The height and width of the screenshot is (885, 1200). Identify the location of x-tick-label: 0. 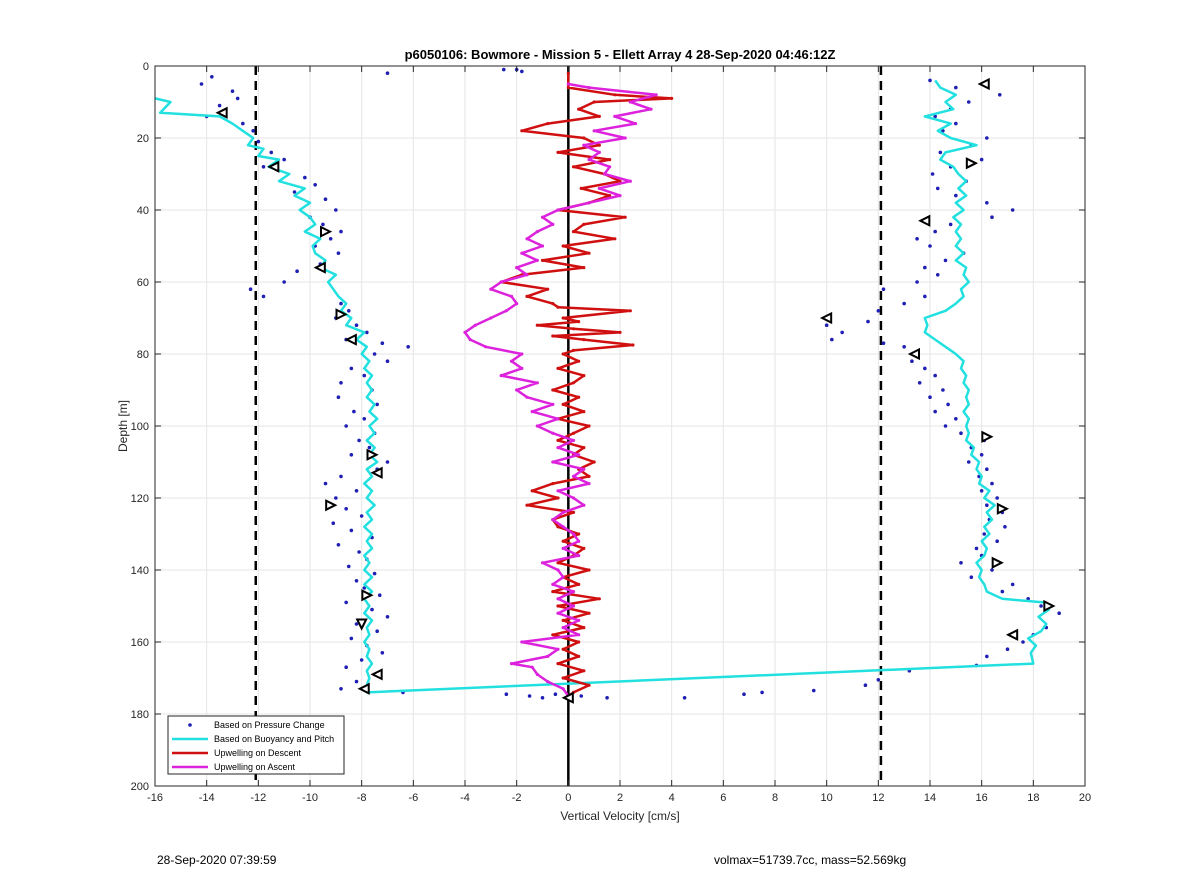
(568, 798).